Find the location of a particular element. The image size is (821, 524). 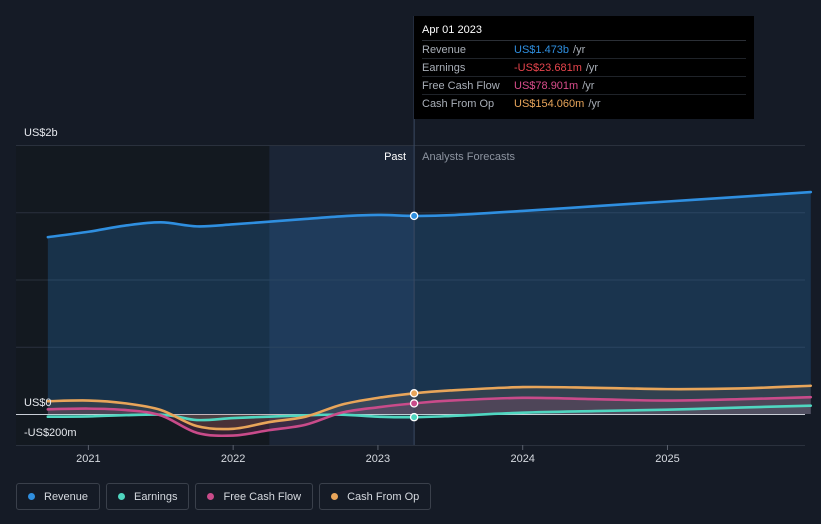

legend-item-earnings: Earnings is located at coordinates (148, 496).